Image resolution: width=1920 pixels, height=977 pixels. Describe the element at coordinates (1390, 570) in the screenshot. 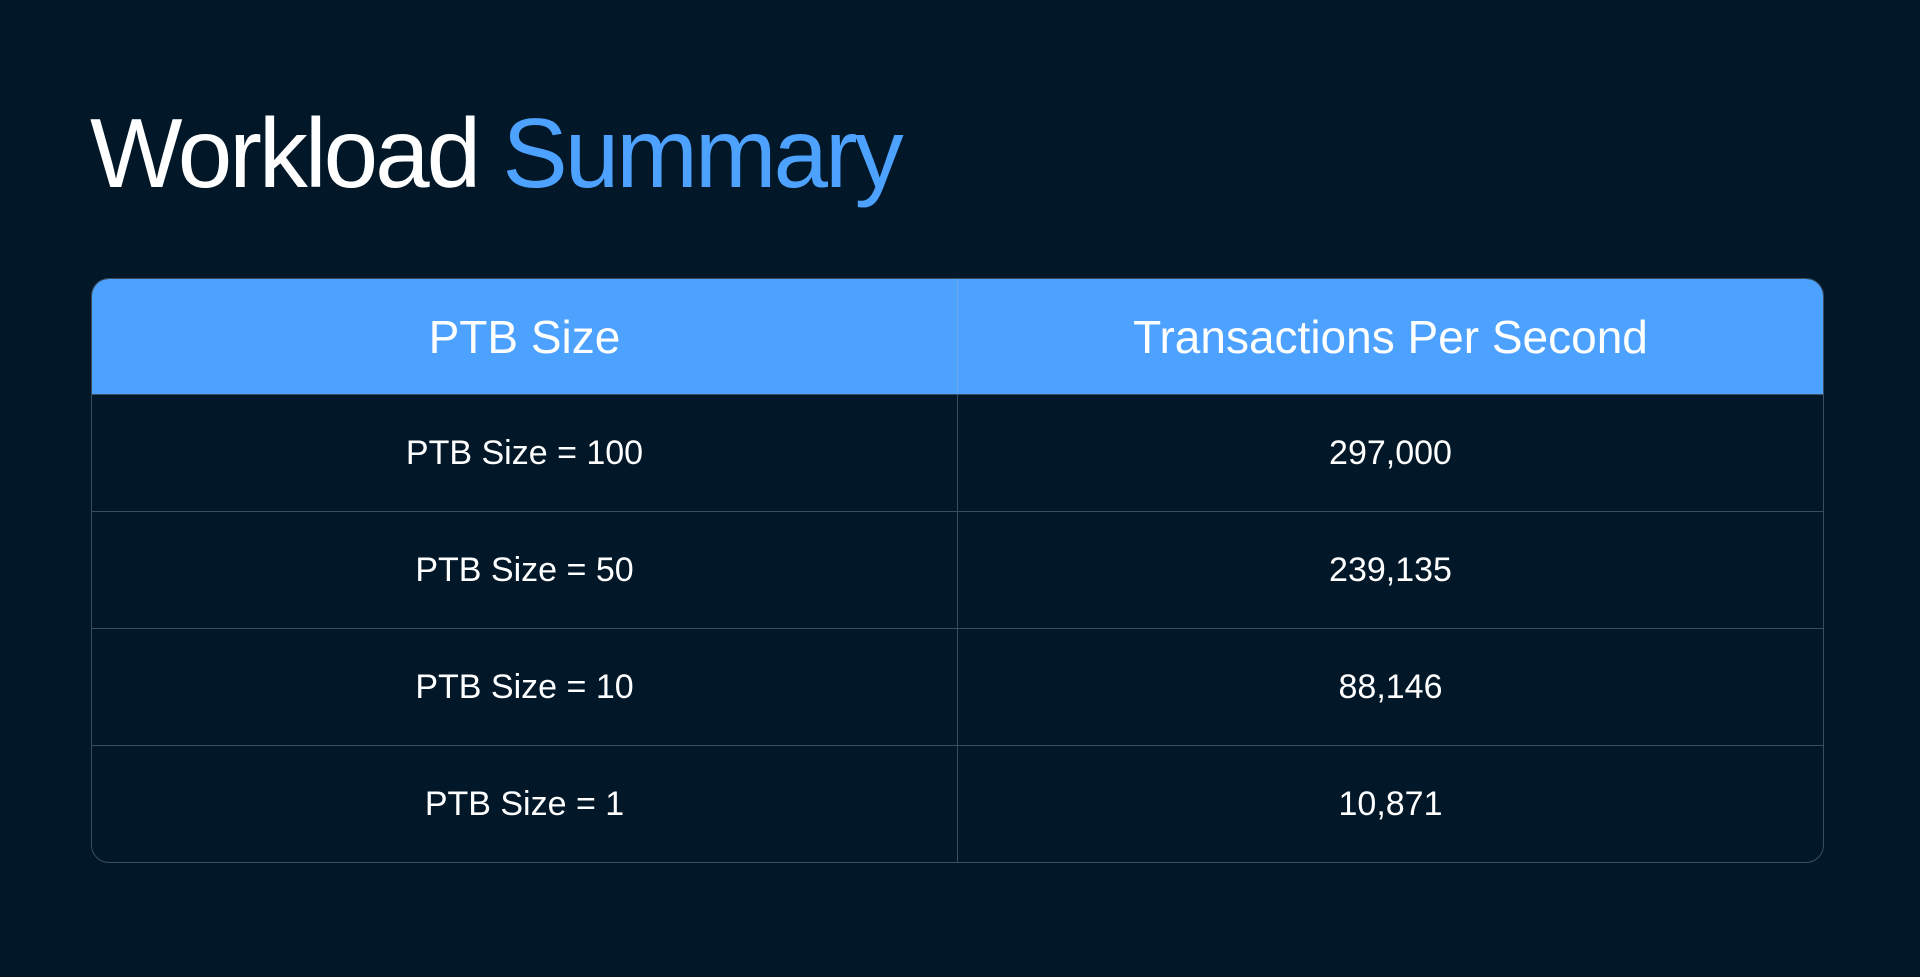

I see `tps-cell: 239,135` at that location.